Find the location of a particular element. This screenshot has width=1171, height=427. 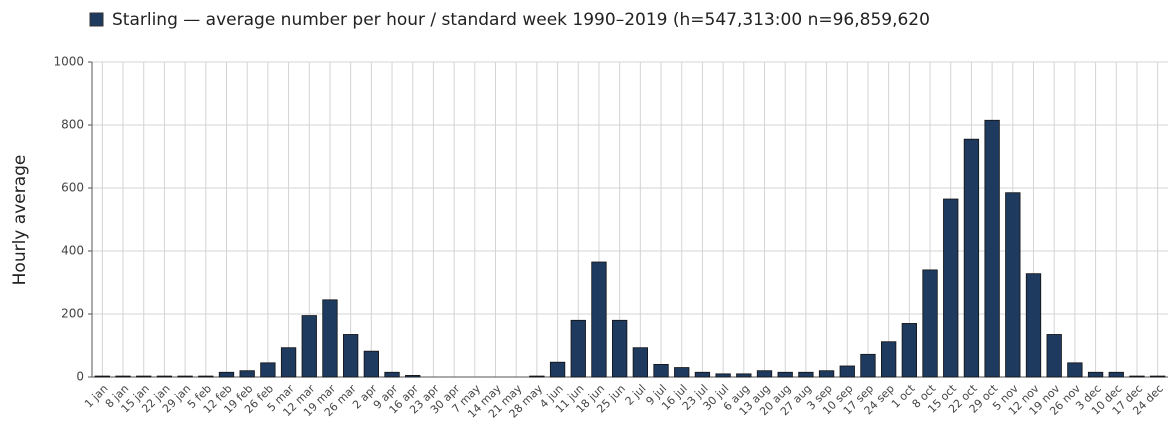

x-tick-label: 2 jul is located at coordinates (636, 395).